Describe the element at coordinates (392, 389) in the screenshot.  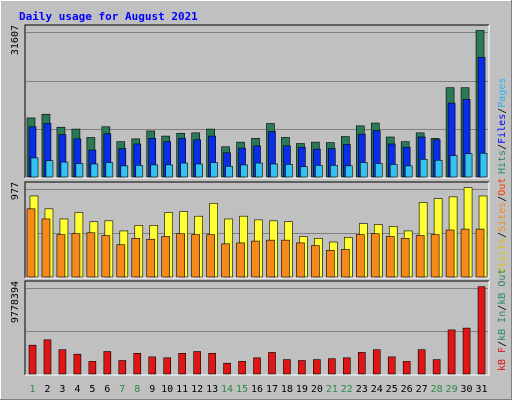
I see `day-label: 25` at that location.